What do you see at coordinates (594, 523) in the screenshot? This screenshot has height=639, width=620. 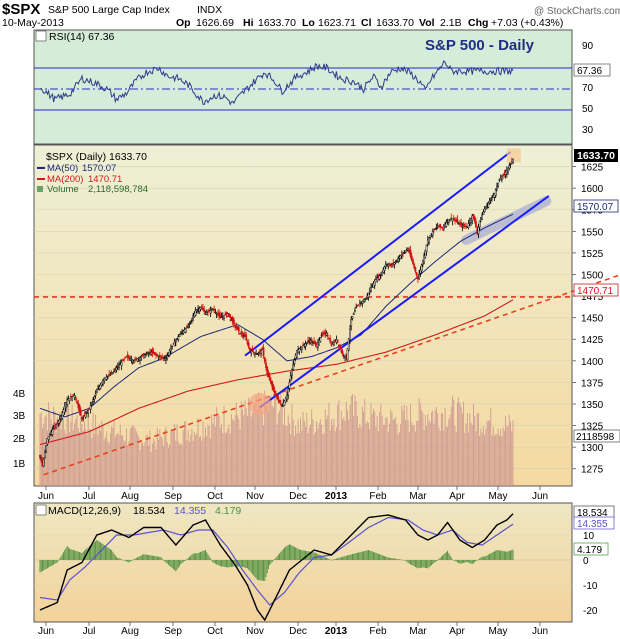 I see `signal-last-box` at bounding box center [594, 523].